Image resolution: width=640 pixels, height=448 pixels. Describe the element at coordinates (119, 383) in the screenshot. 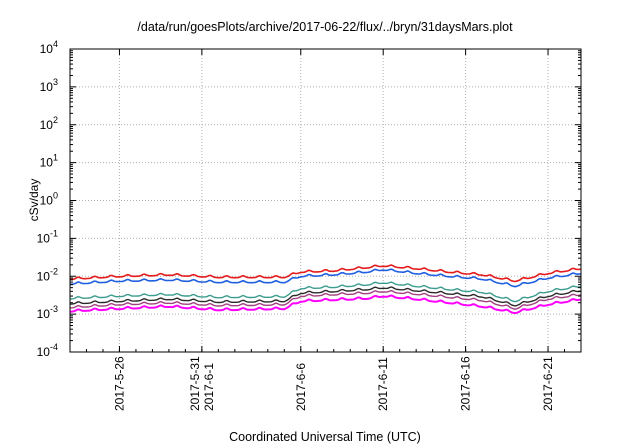

I see `x-tick-label: 2017-5-26` at that location.